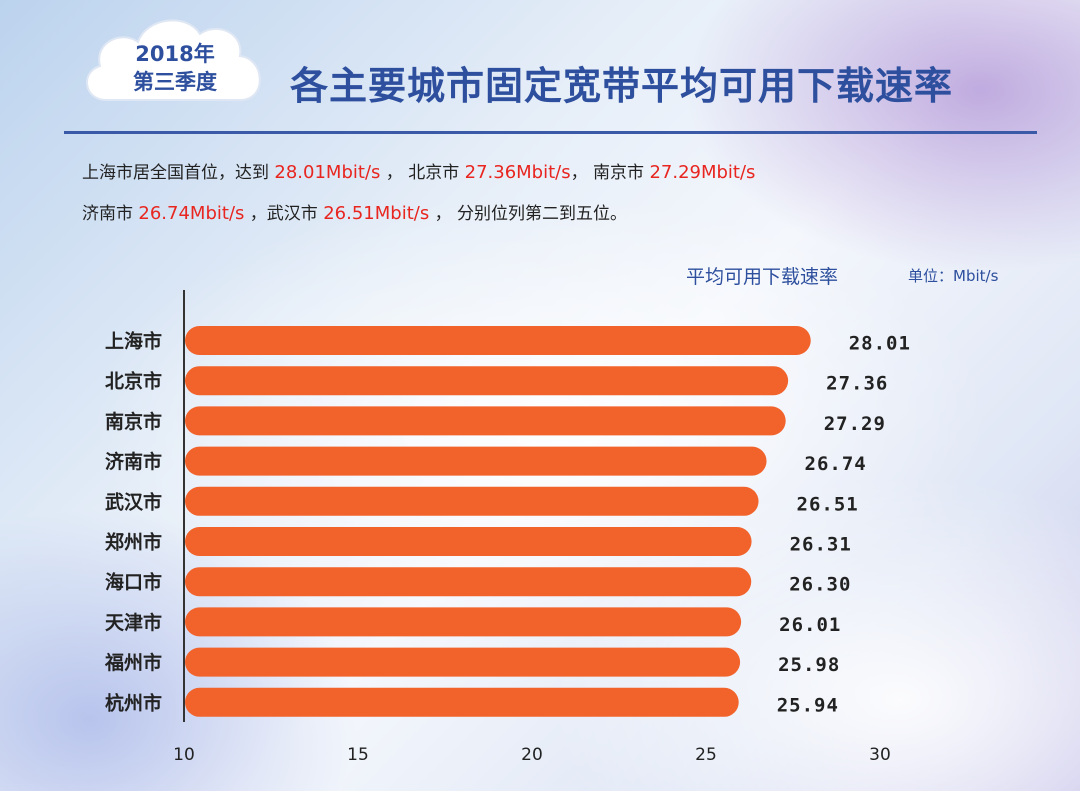 The height and width of the screenshot is (791, 1080). I want to click on summary-text: 上海市居全国首位，达到, so click(178, 173).